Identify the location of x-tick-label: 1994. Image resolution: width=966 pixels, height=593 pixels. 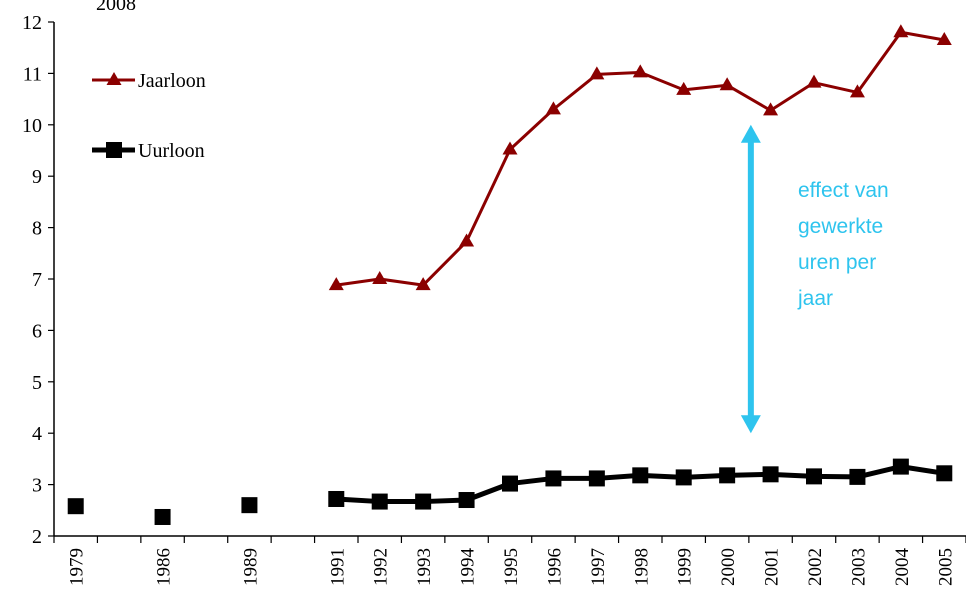
(468, 567).